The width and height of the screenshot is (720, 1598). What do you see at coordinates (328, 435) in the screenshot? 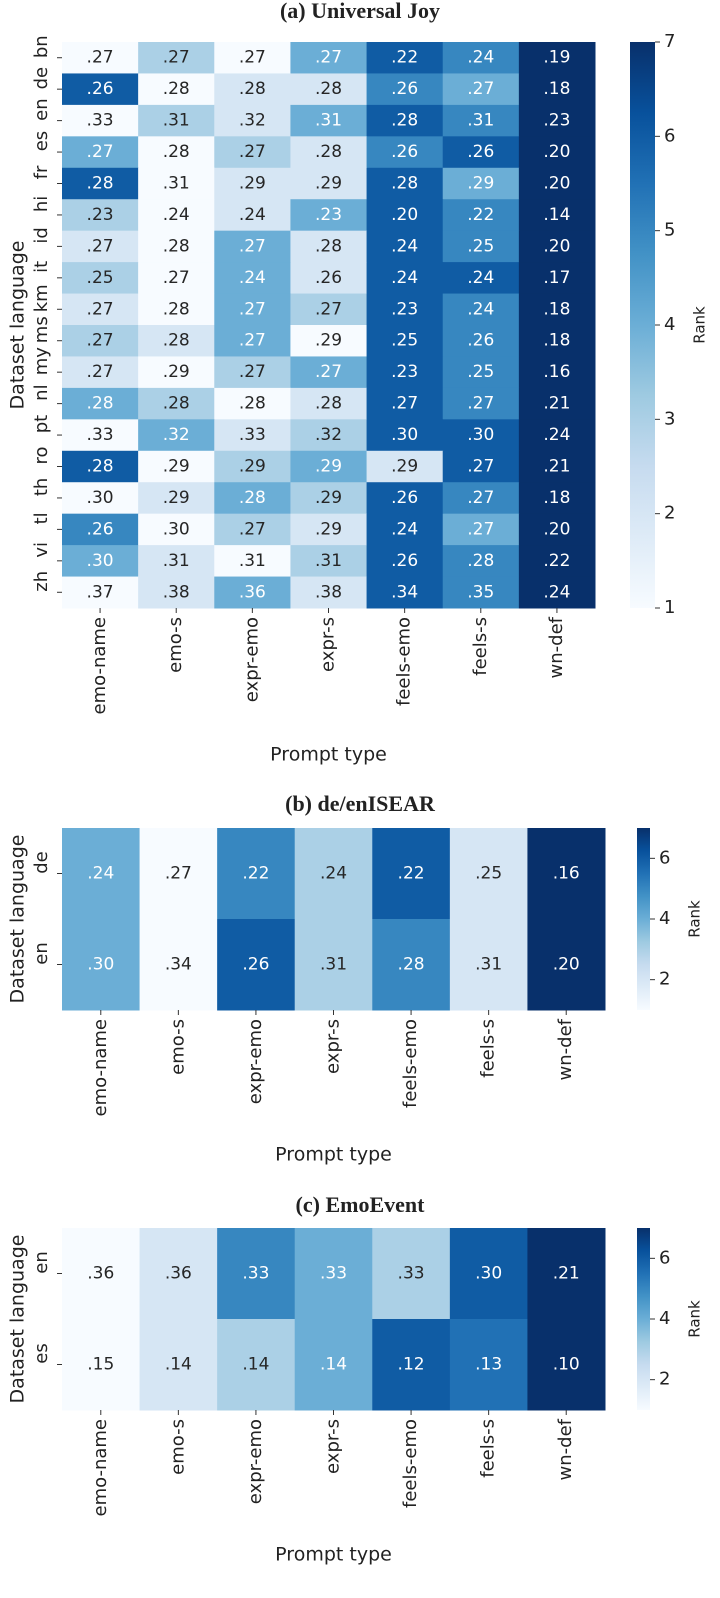
I see `cell-label: .32` at bounding box center [328, 435].